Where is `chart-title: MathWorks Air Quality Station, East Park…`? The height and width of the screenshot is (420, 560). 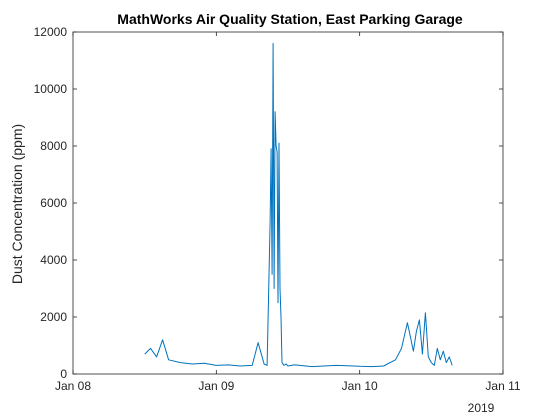 chart-title: MathWorks Air Quality Station, East Park… is located at coordinates (290, 19).